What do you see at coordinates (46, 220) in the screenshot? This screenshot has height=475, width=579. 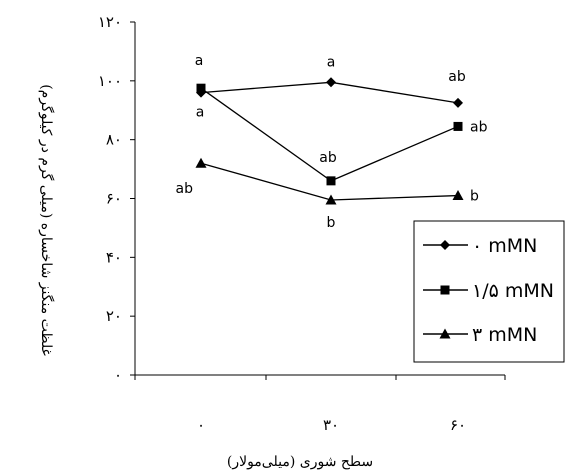 I see `y-axis-title: غلظت منگنز شاخساره (میلی گرم در کیلوگرم)` at bounding box center [46, 220].